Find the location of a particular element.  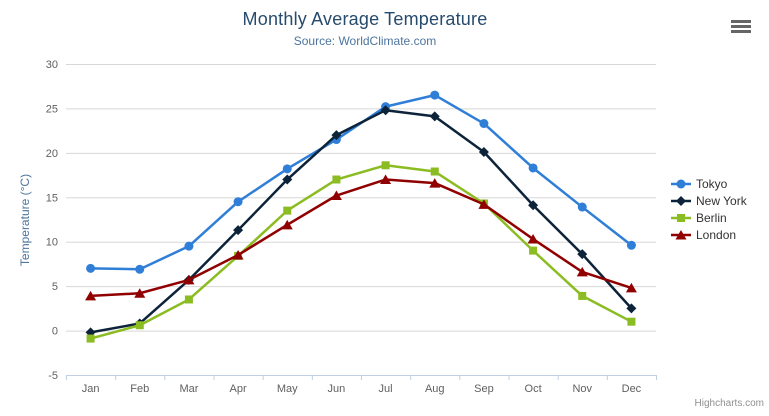

y-axis-label: -5 is located at coordinates (53, 376).